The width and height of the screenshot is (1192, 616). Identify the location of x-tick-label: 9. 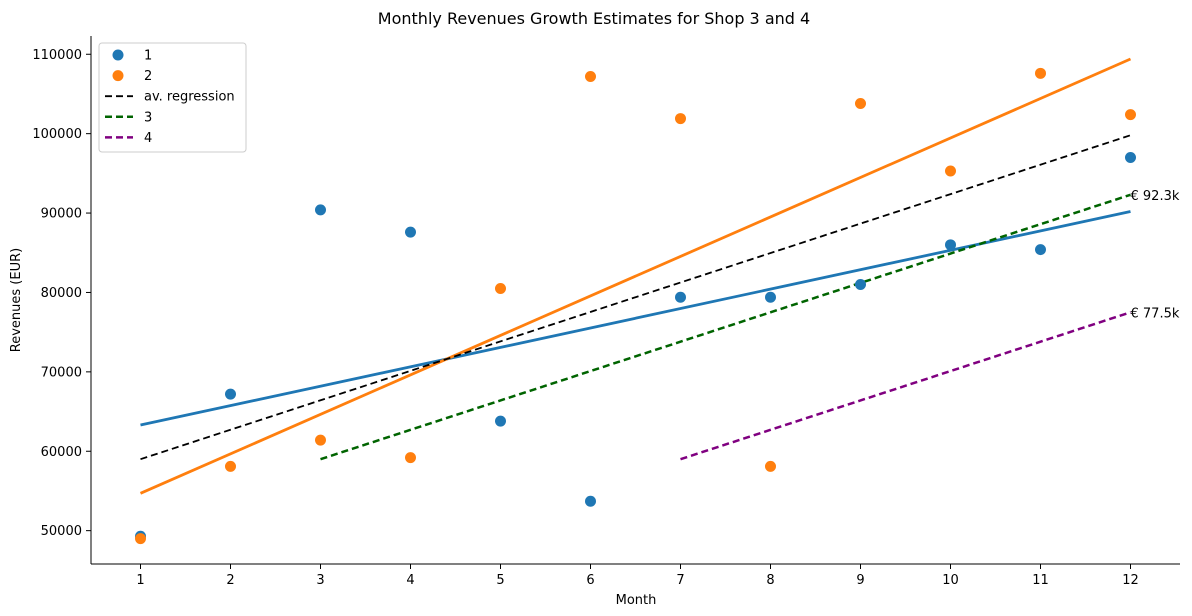
(860, 580).